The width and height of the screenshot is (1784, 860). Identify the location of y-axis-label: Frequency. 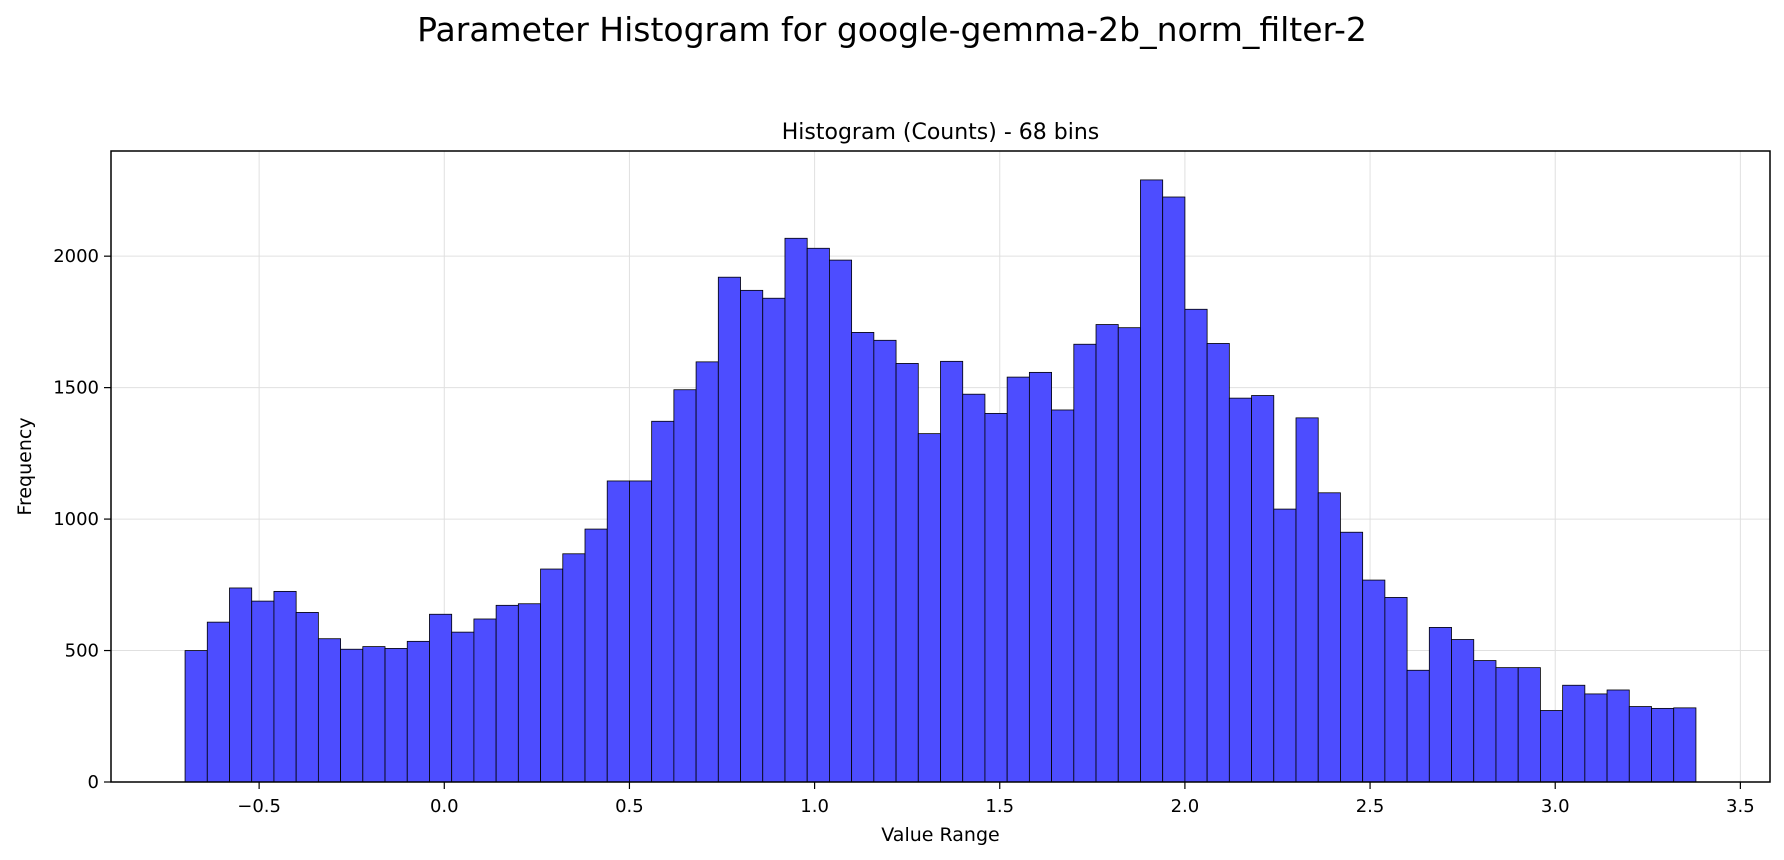
(25, 466).